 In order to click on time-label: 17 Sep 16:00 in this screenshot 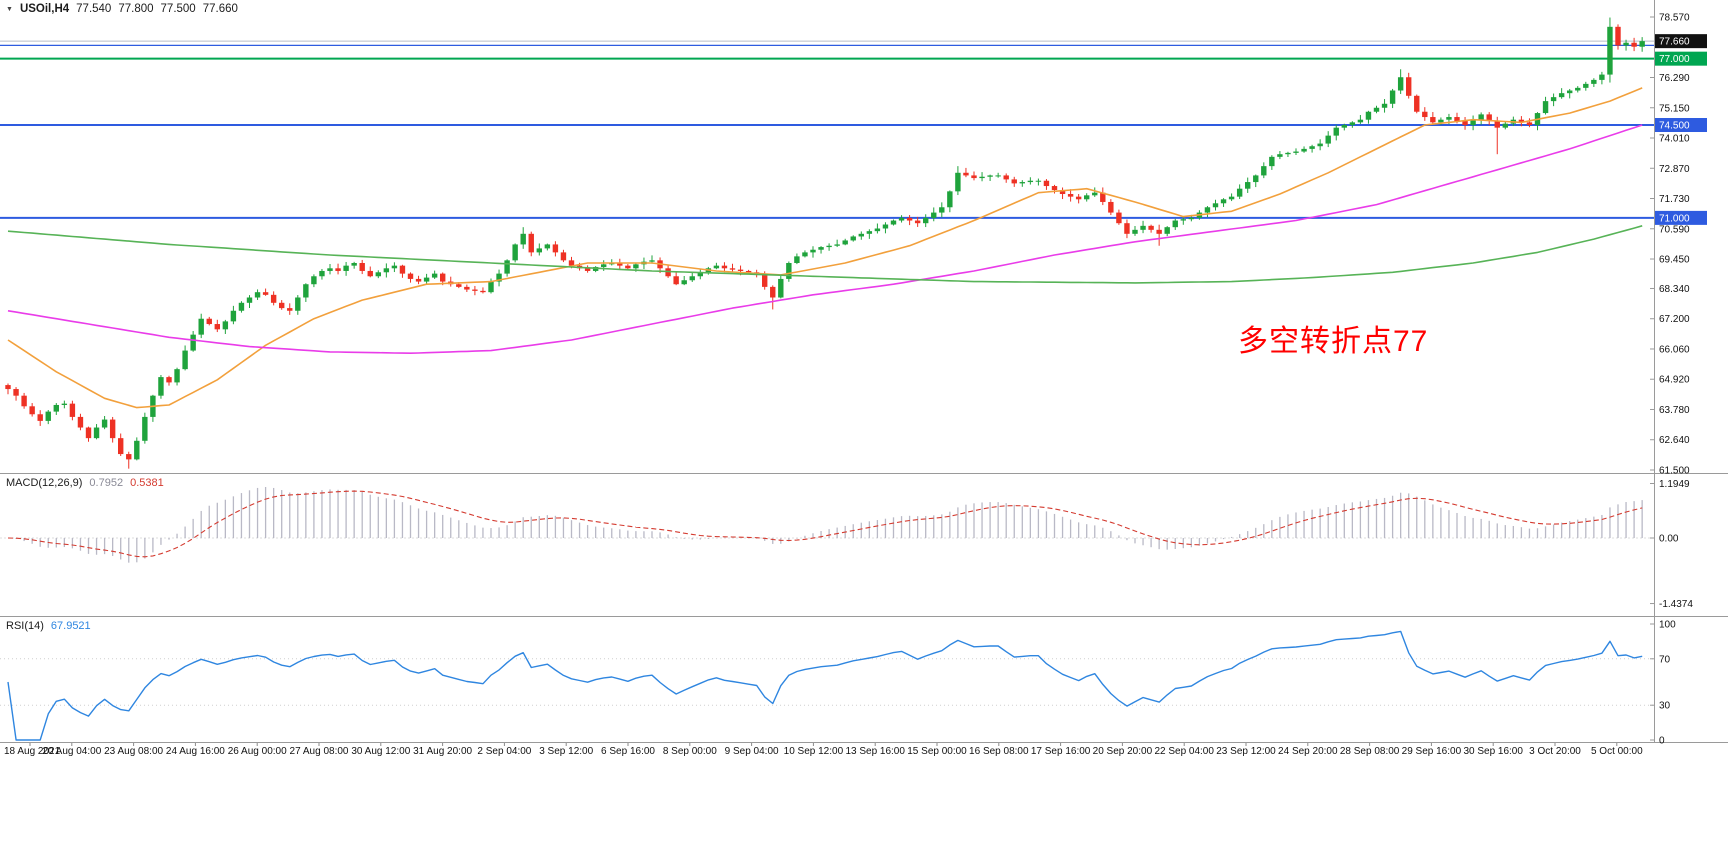, I will do `click(1060, 751)`.